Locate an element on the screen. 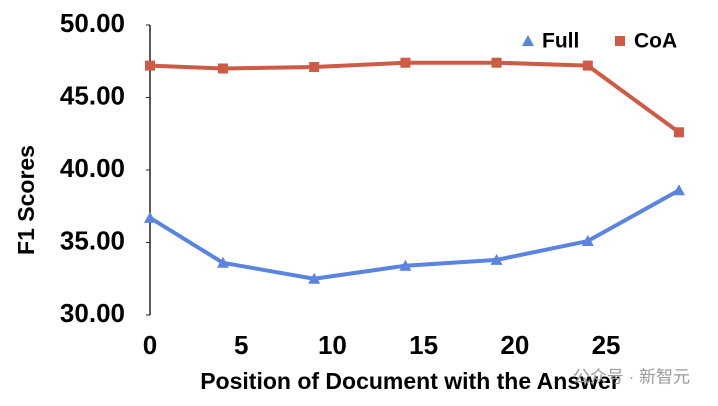 The height and width of the screenshot is (406, 718). series-line is located at coordinates (415, 97).